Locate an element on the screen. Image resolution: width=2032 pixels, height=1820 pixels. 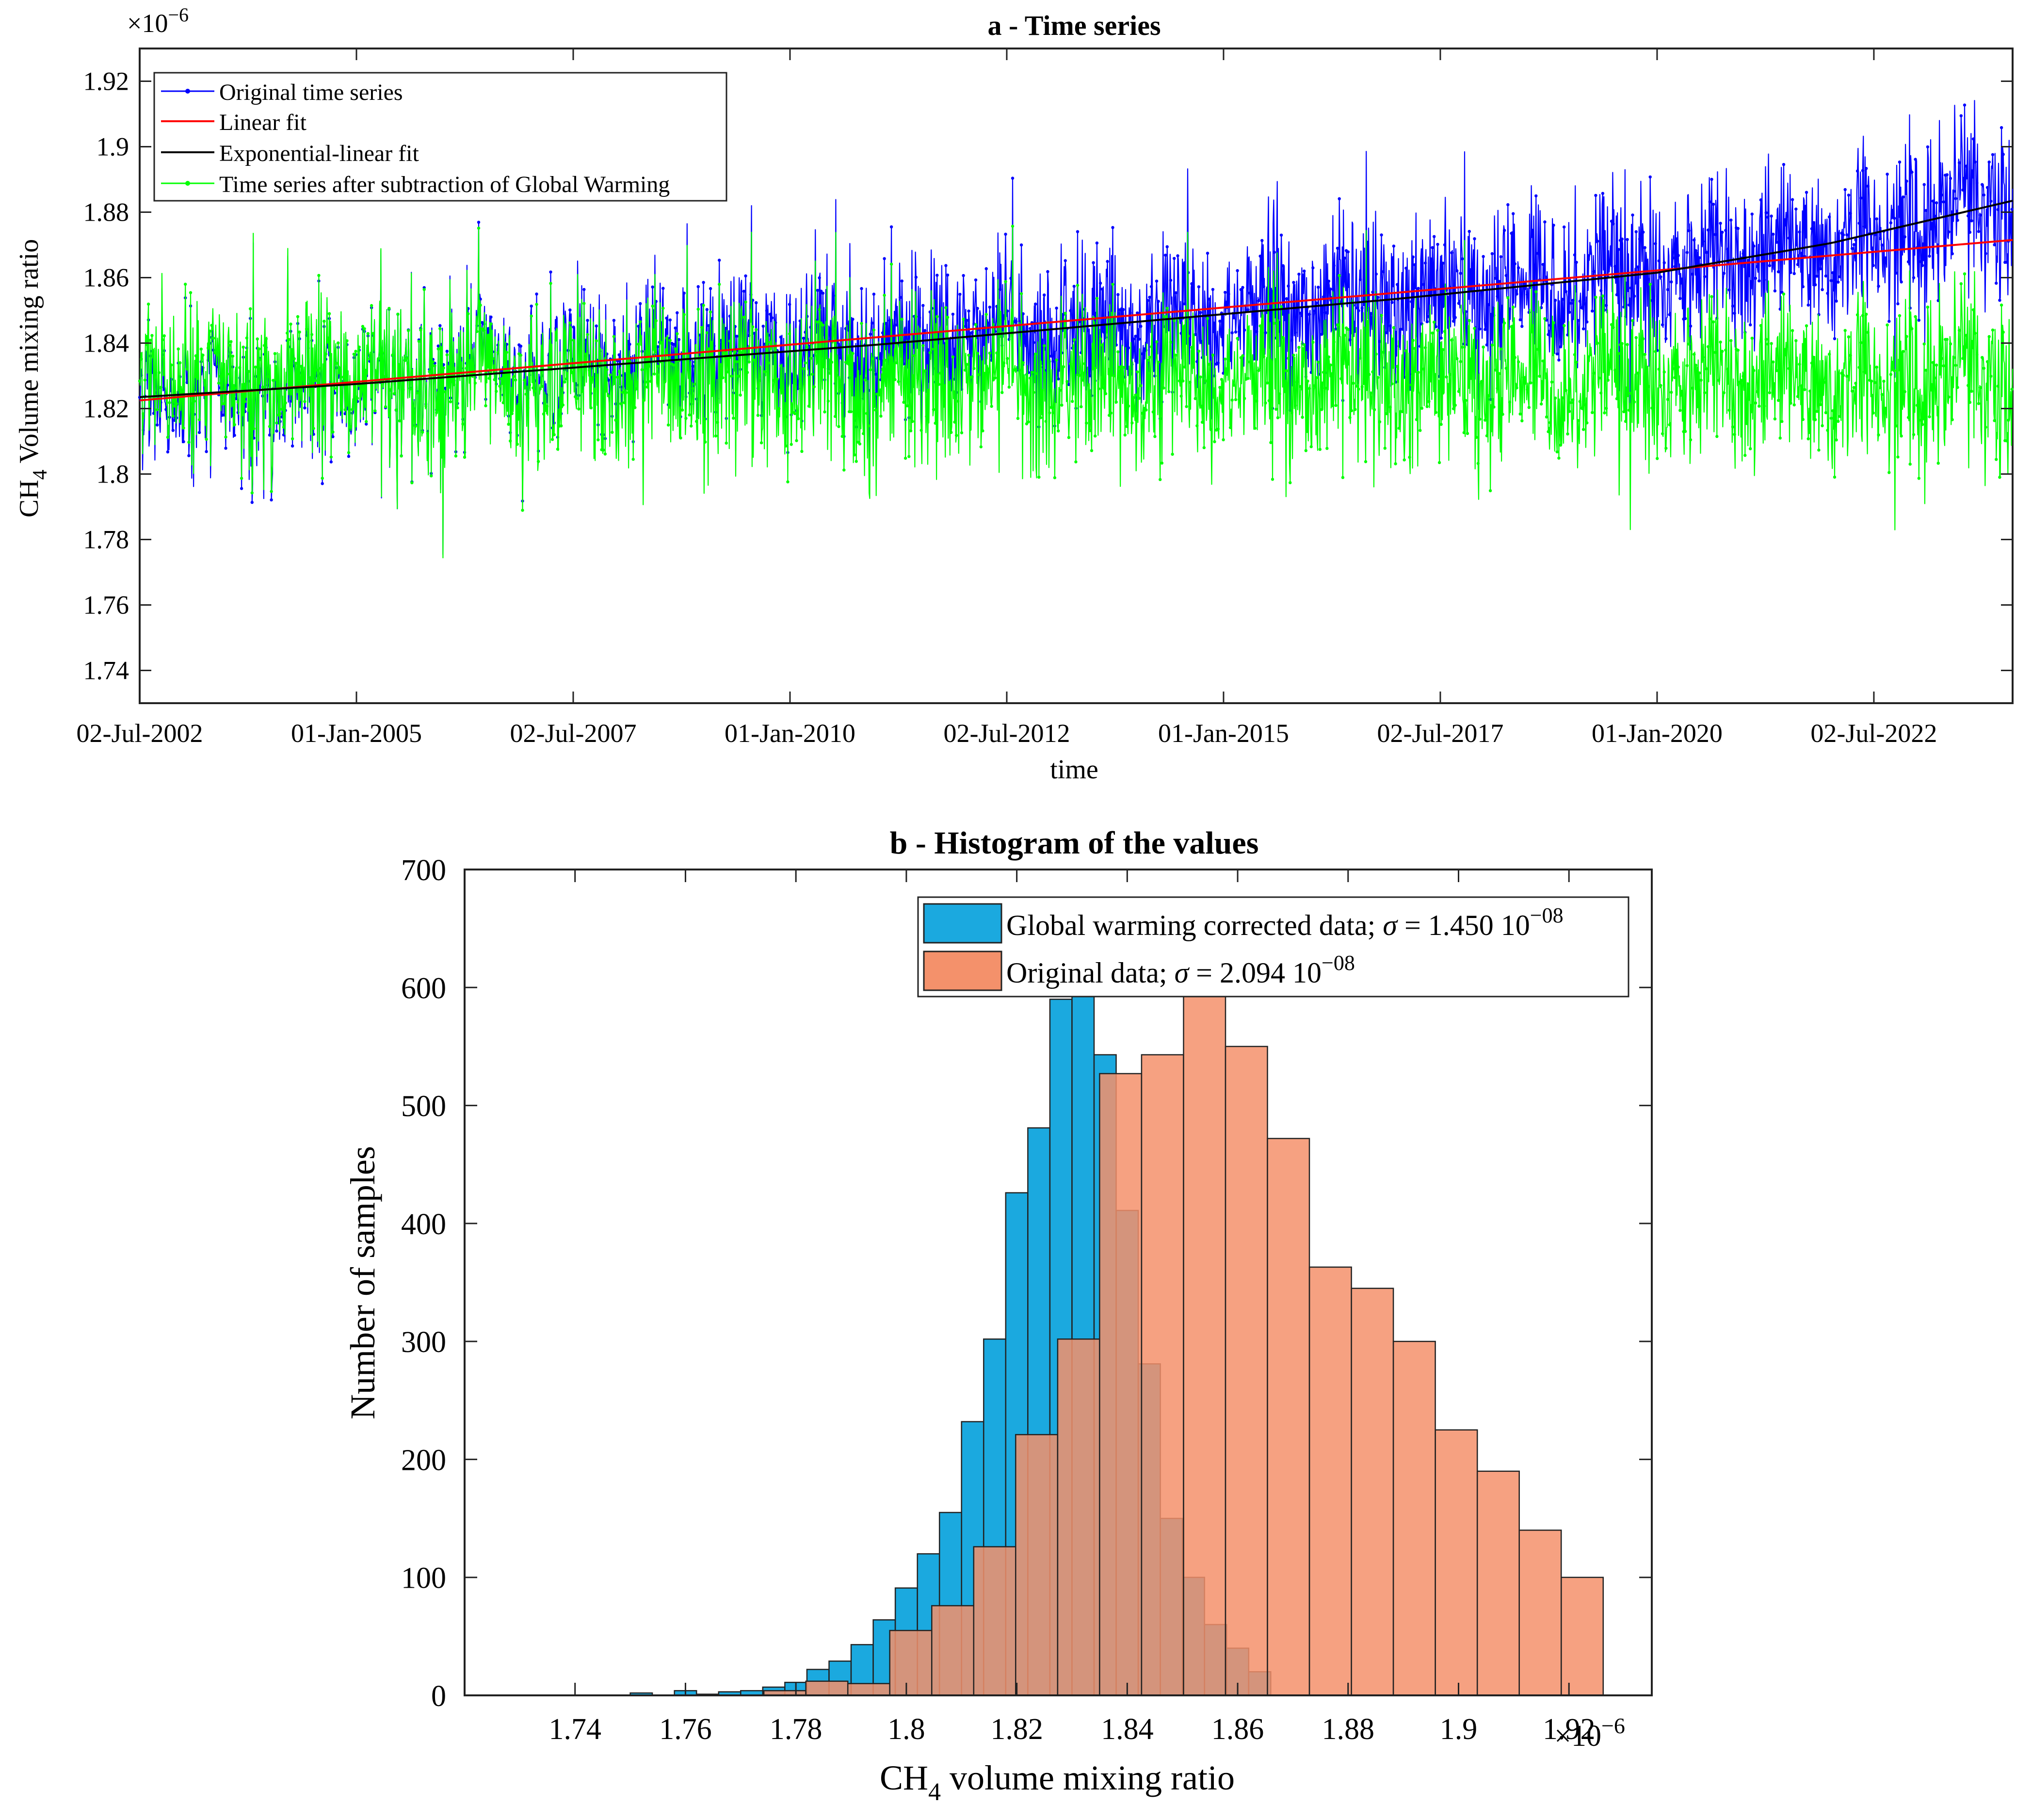
series-corrected-time-series-markers is located at coordinates (1076, 368).